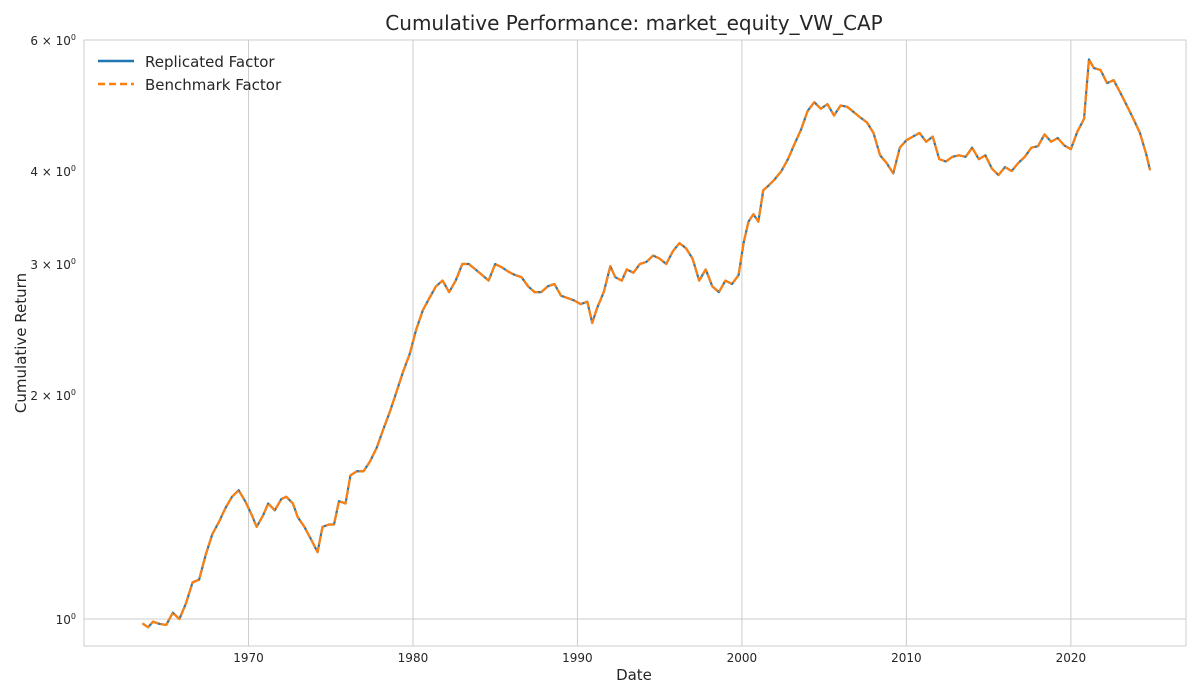 Image resolution: width=1200 pixels, height=700 pixels. I want to click on y-tick-label: 4 × 100, so click(53, 171).